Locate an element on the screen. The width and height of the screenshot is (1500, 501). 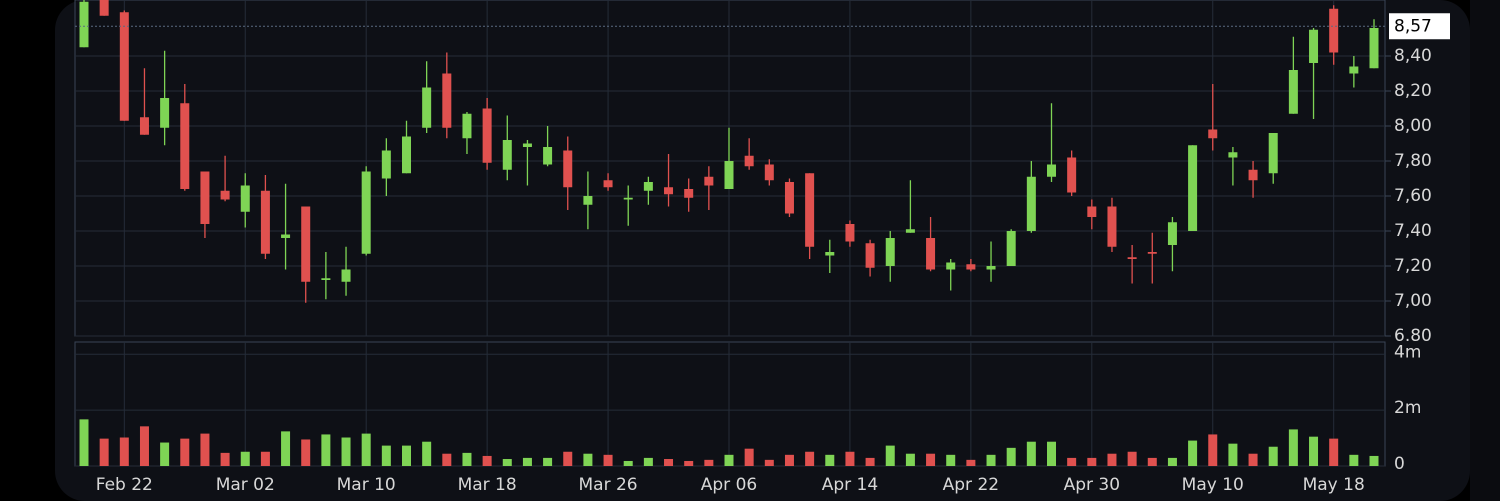
y-tick-label: 7,20 is located at coordinates (1413, 266).